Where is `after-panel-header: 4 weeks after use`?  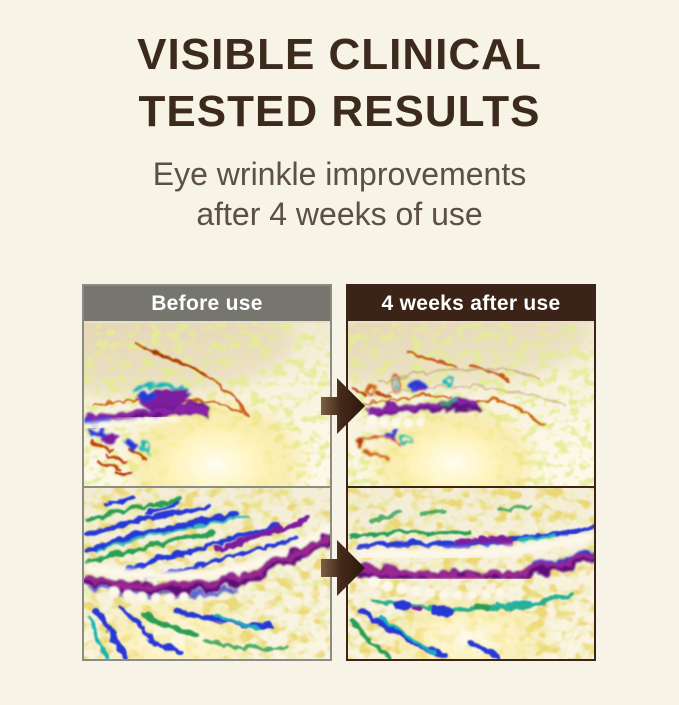
after-panel-header: 4 weeks after use is located at coordinates (471, 304).